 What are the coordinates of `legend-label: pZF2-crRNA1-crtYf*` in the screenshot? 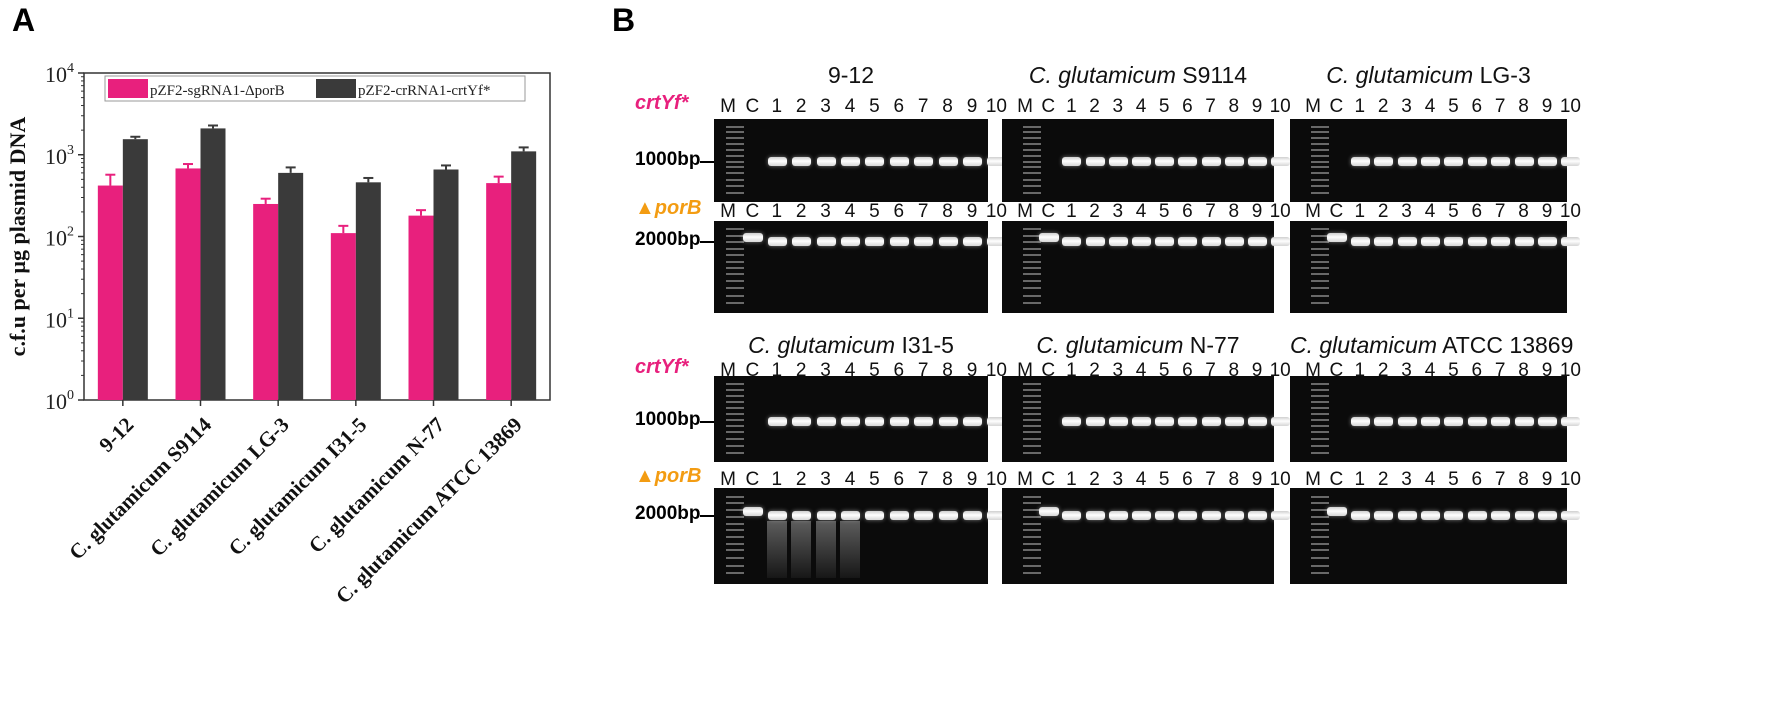 It's located at (424, 91).